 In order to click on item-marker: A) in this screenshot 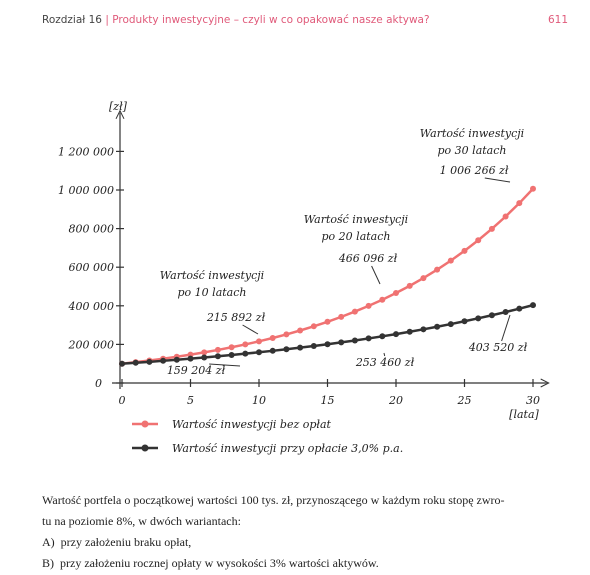, I will do `click(48, 542)`.